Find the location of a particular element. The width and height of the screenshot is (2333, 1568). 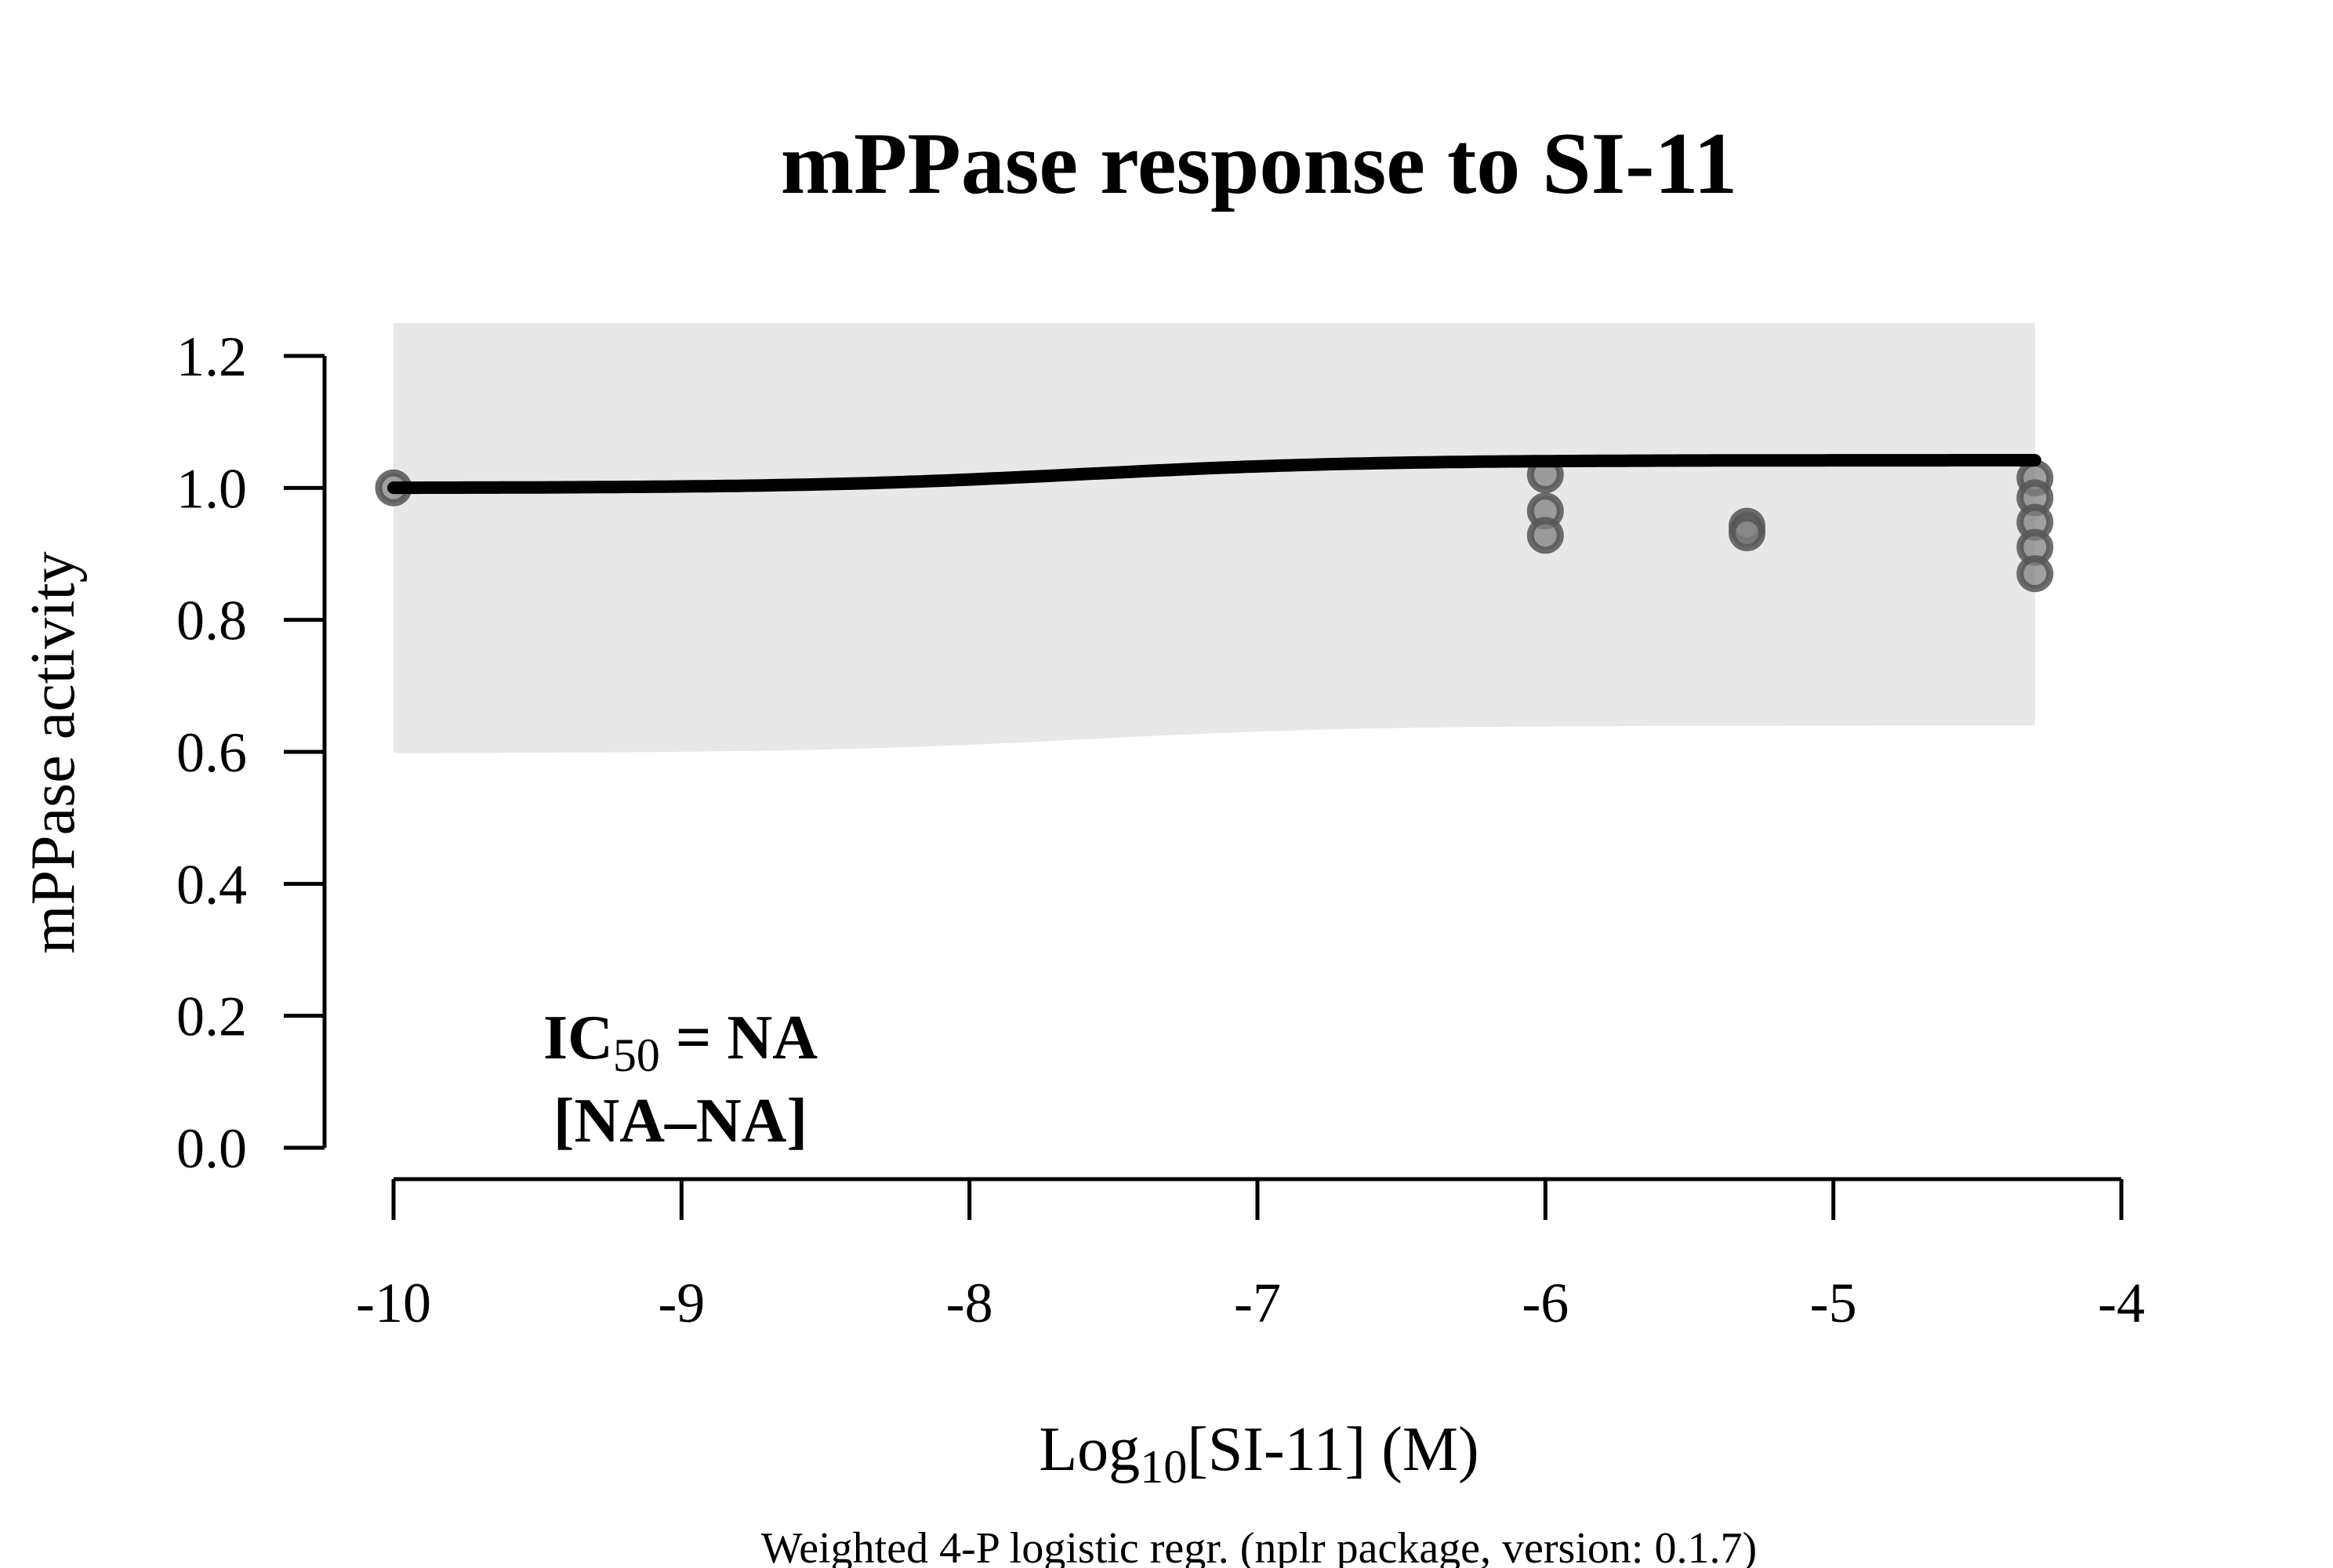

x-tick-label: -8 is located at coordinates (970, 1303).